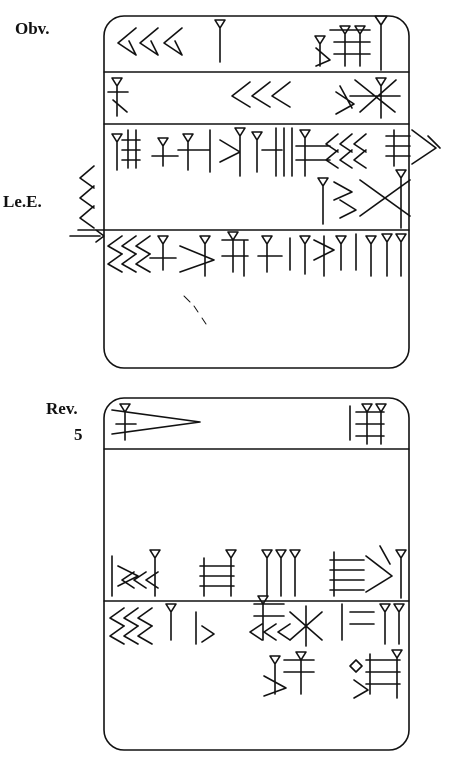 The width and height of the screenshot is (455, 776). Describe the element at coordinates (32, 28) in the screenshot. I see `obverse-label: Obv.` at that location.